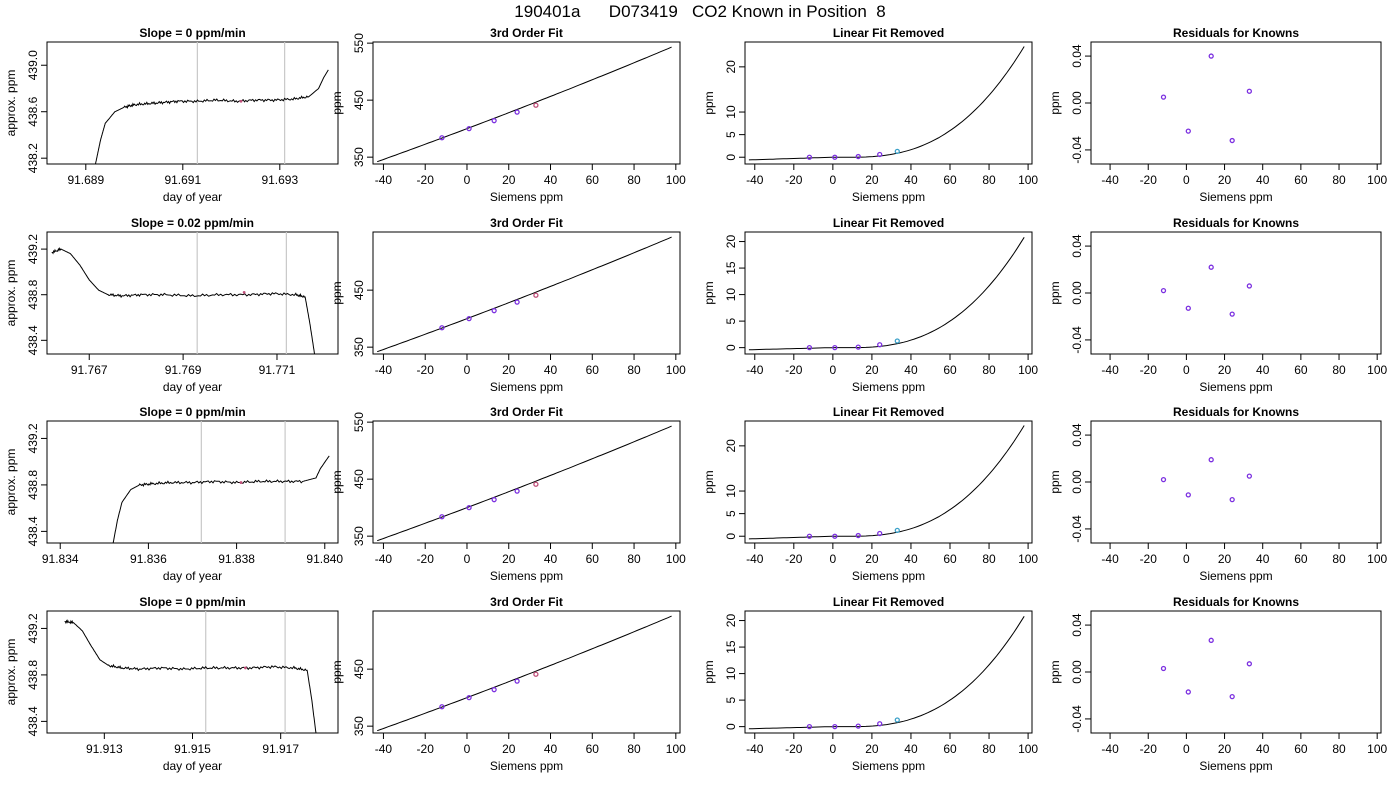 Image resolution: width=1400 pixels, height=800 pixels. I want to click on panel-r2c2-xtick-label-1: -20, so click(426, 370).